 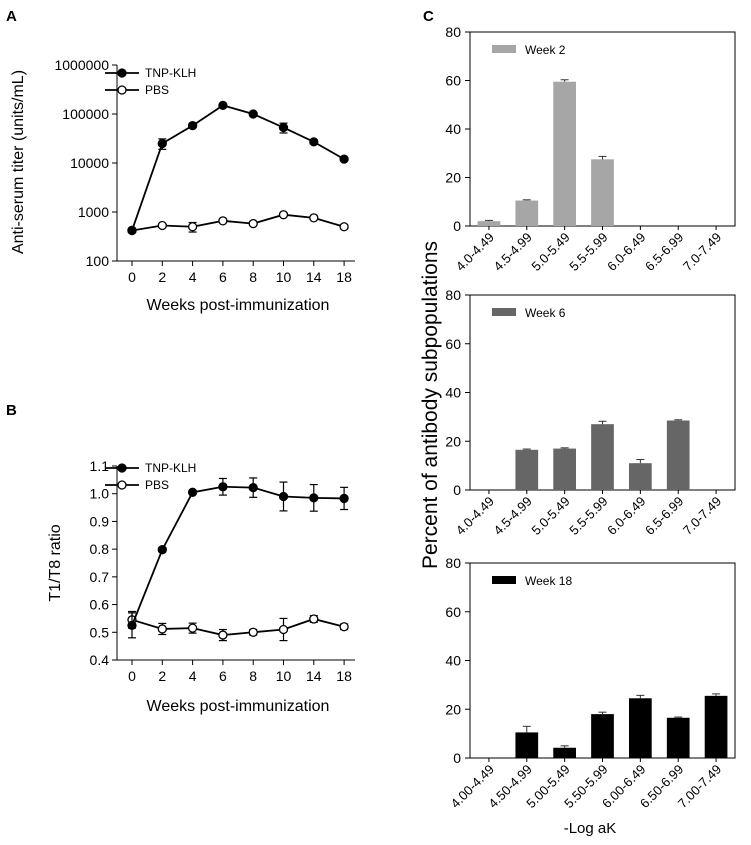 What do you see at coordinates (428, 16) in the screenshot?
I see `panel-label-c: C` at bounding box center [428, 16].